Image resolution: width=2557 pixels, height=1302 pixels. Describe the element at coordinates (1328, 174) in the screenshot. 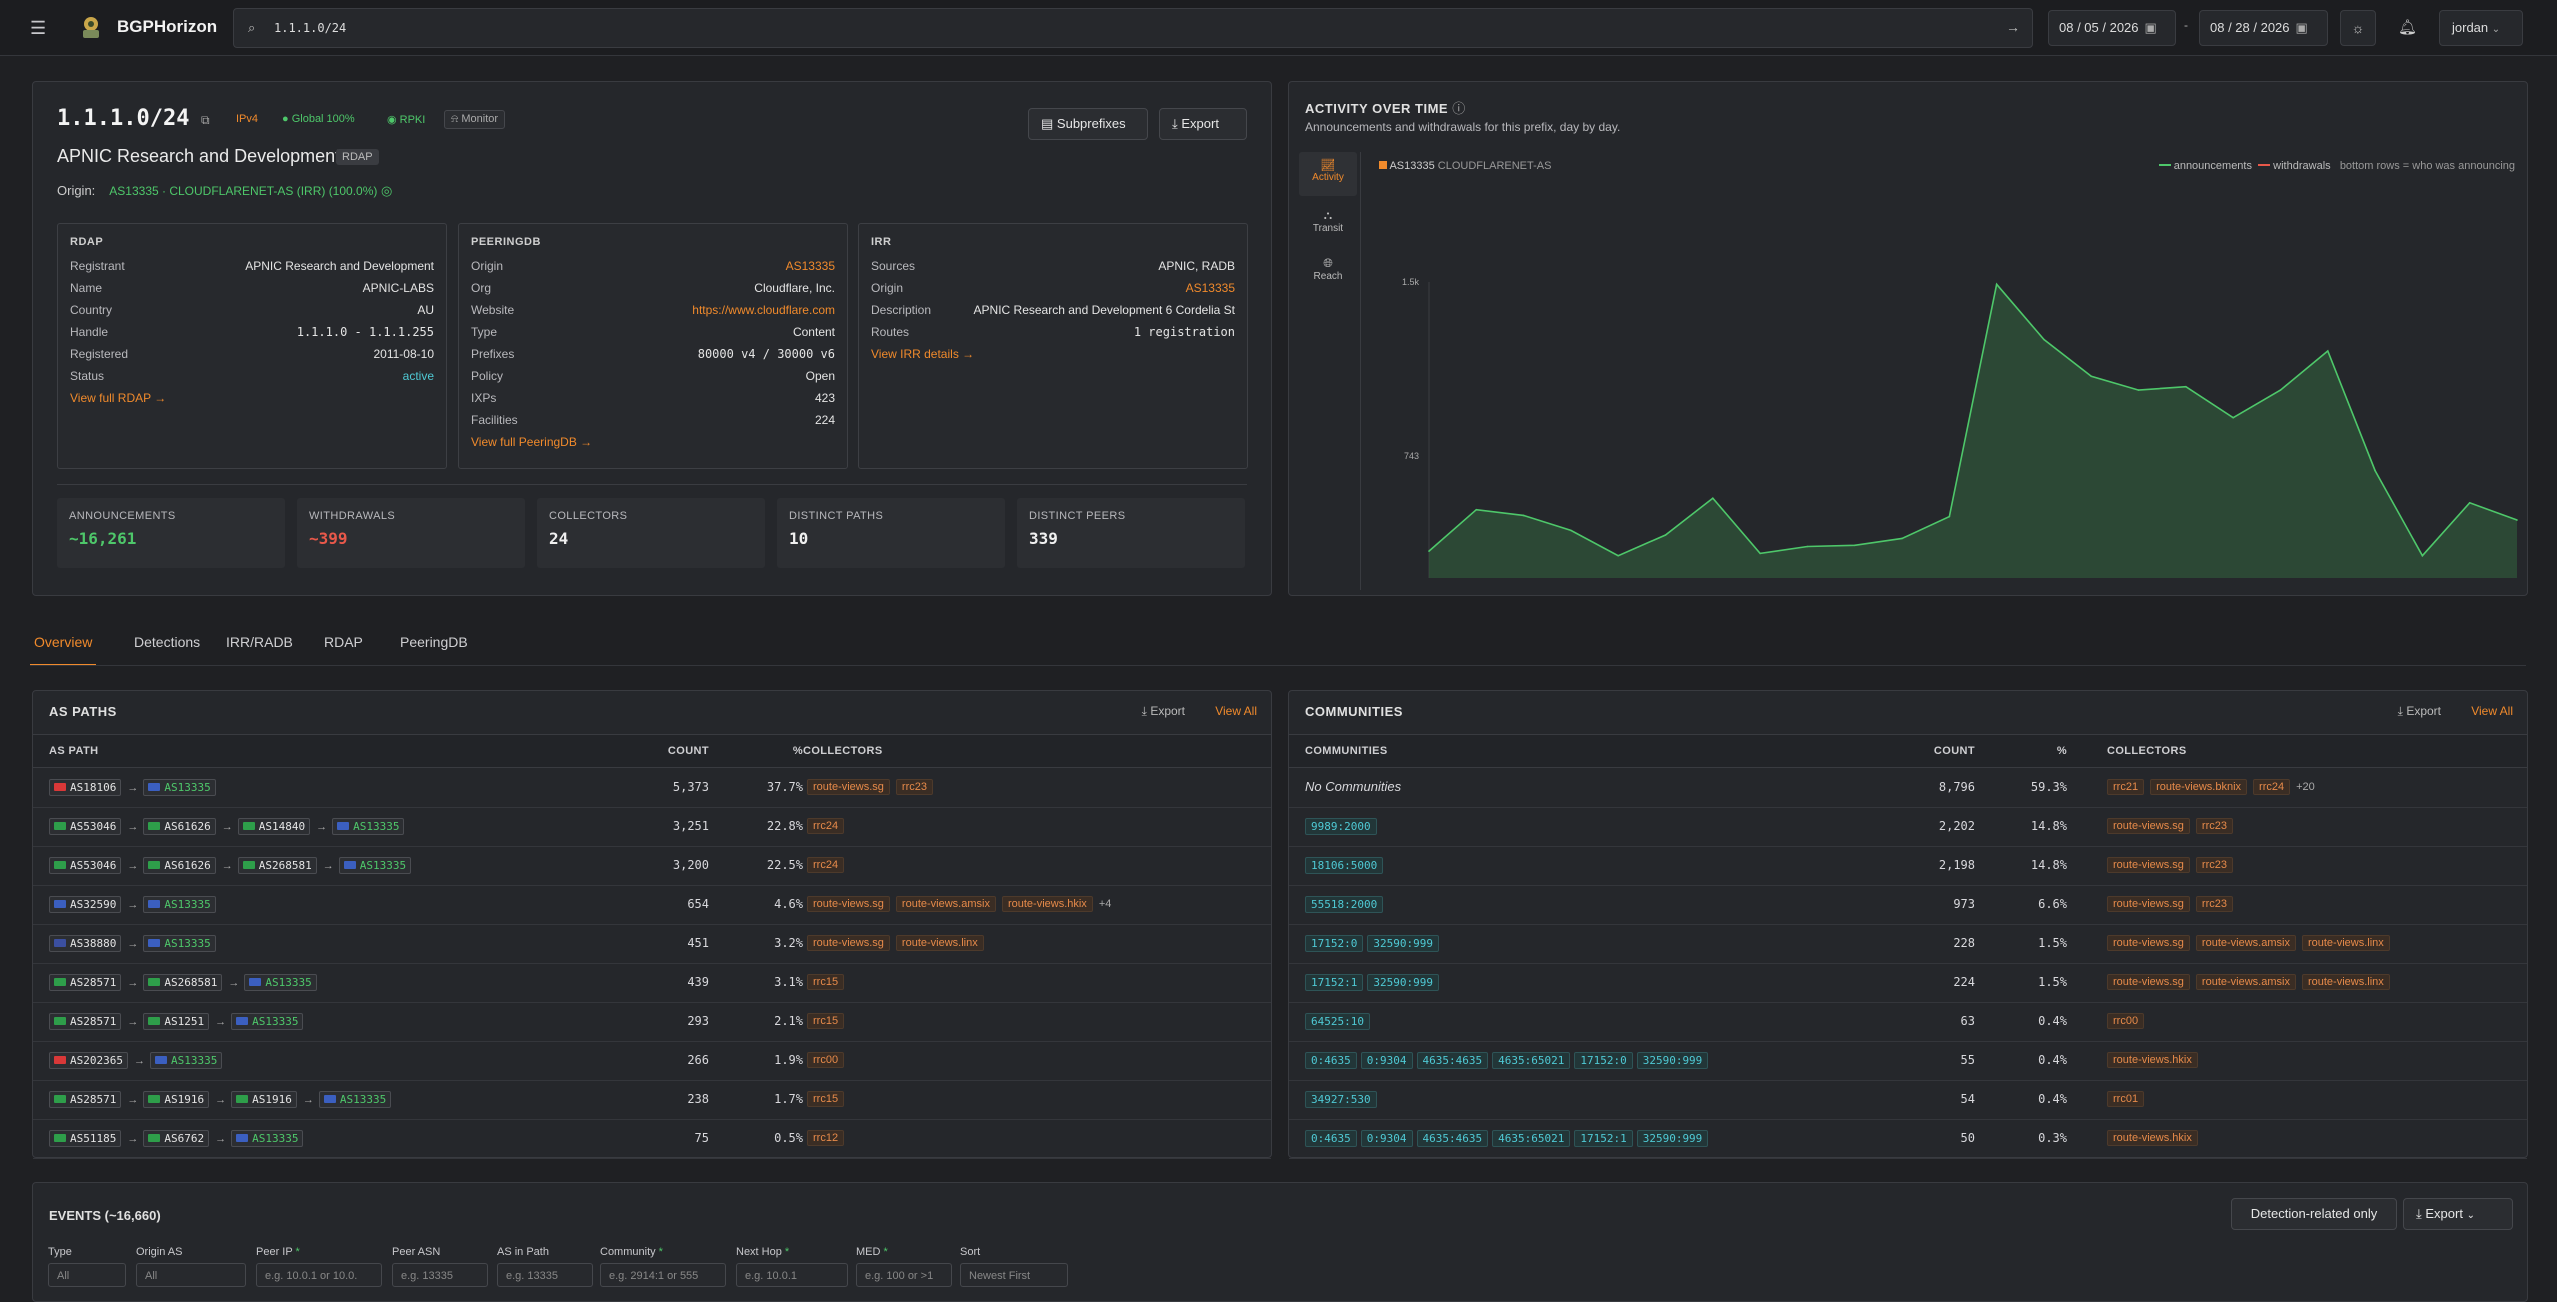

I see `side-activity: 📈︎ Activity` at that location.